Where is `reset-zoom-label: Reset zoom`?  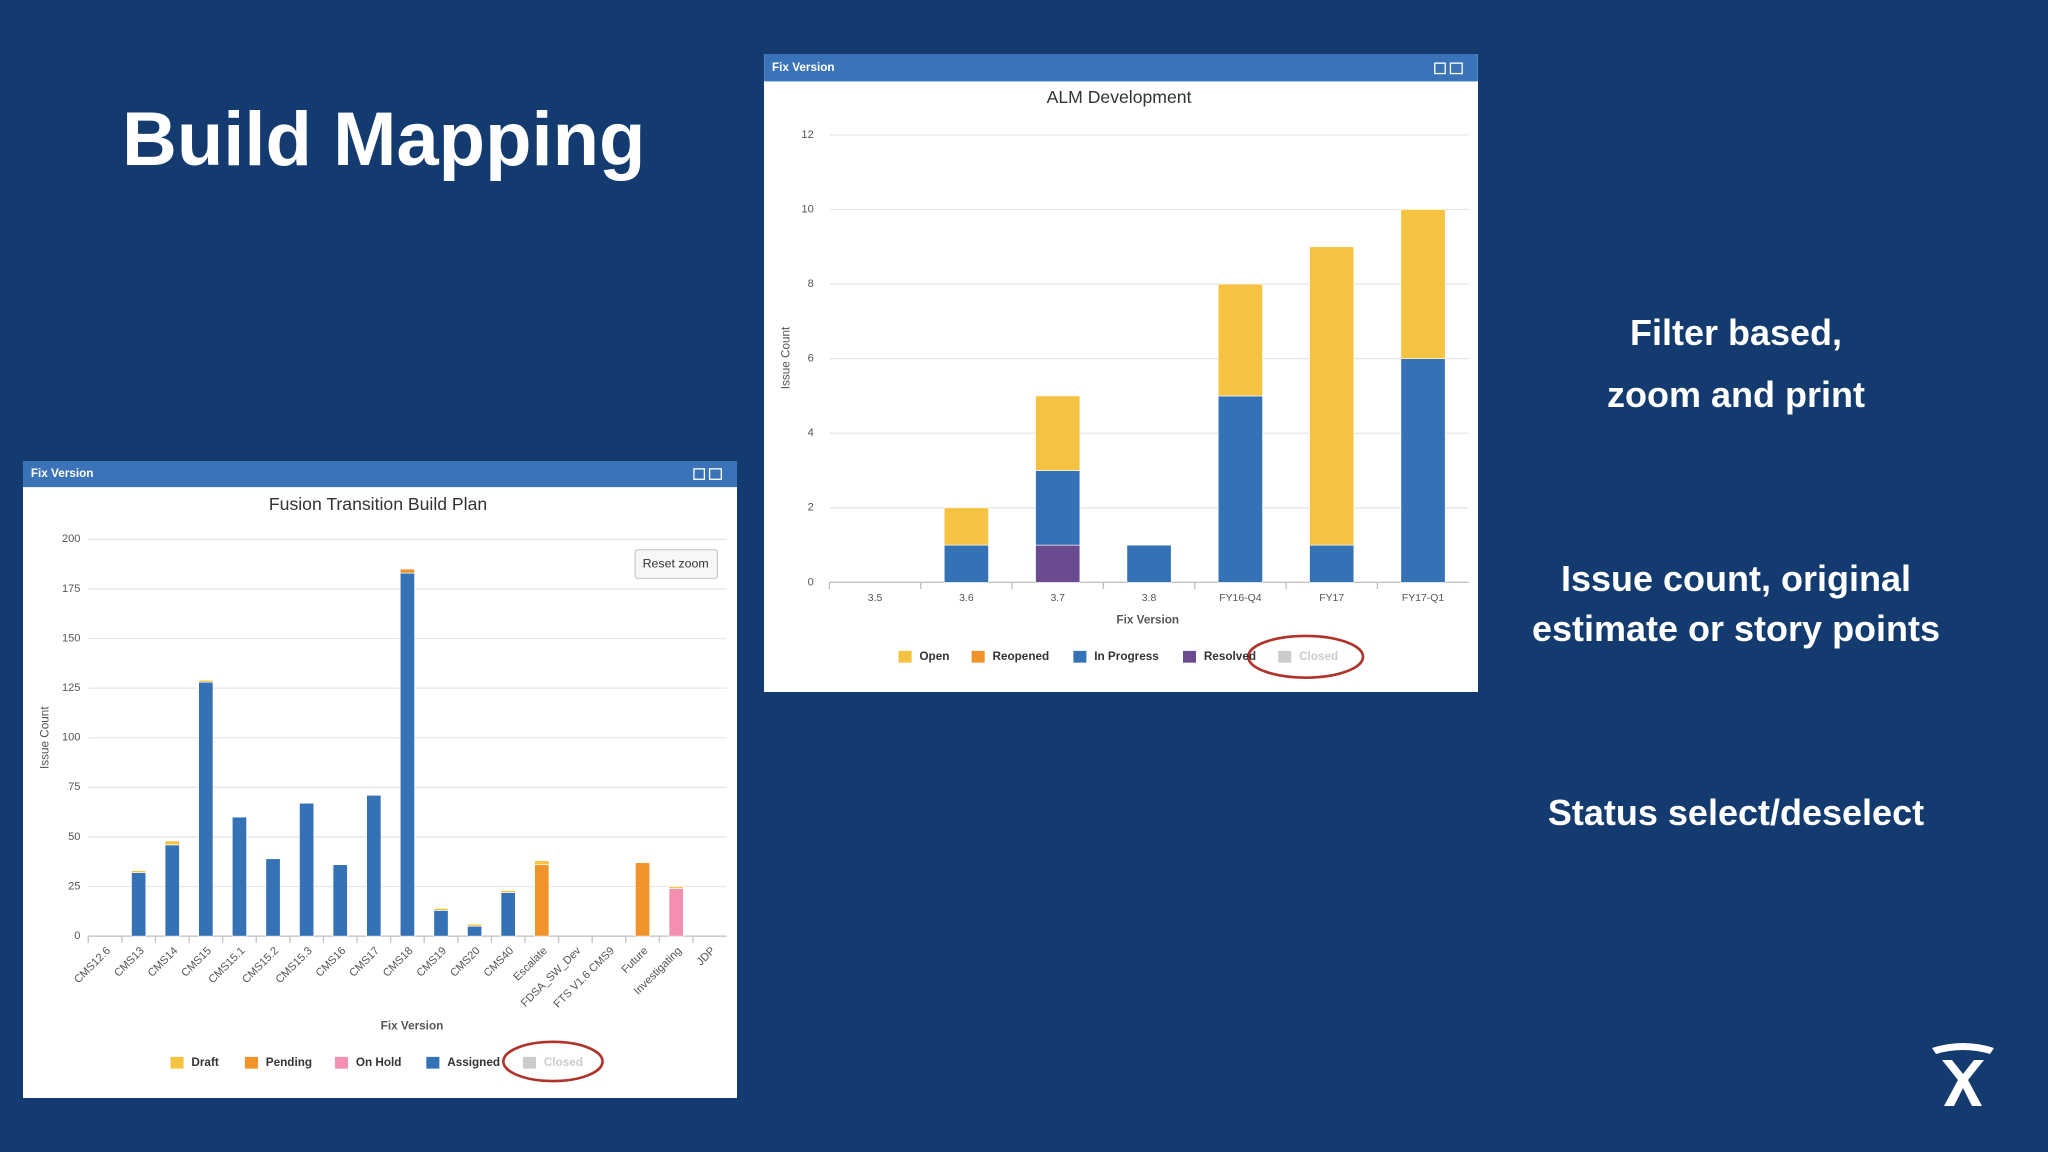
reset-zoom-label: Reset zoom is located at coordinates (676, 563).